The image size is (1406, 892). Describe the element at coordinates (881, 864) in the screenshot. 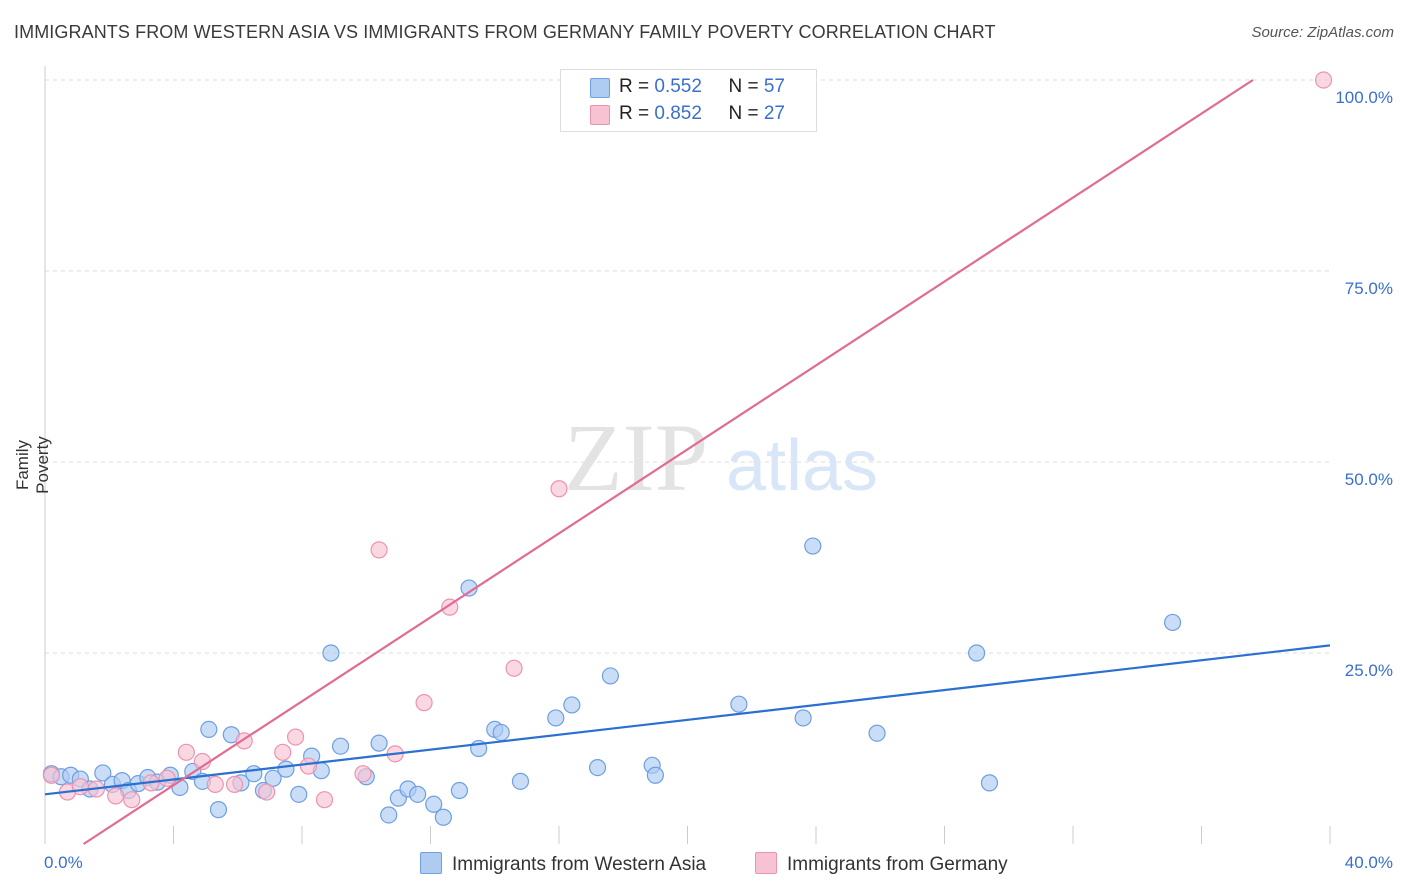

I see `legend-item-germany: Immigrants from Germany` at that location.